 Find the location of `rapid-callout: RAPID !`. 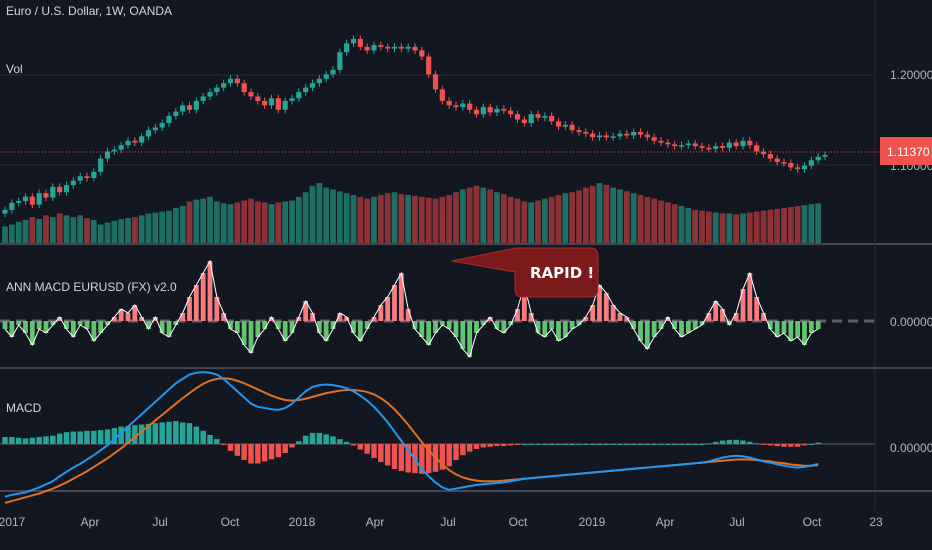

rapid-callout: RAPID ! is located at coordinates (525, 272).